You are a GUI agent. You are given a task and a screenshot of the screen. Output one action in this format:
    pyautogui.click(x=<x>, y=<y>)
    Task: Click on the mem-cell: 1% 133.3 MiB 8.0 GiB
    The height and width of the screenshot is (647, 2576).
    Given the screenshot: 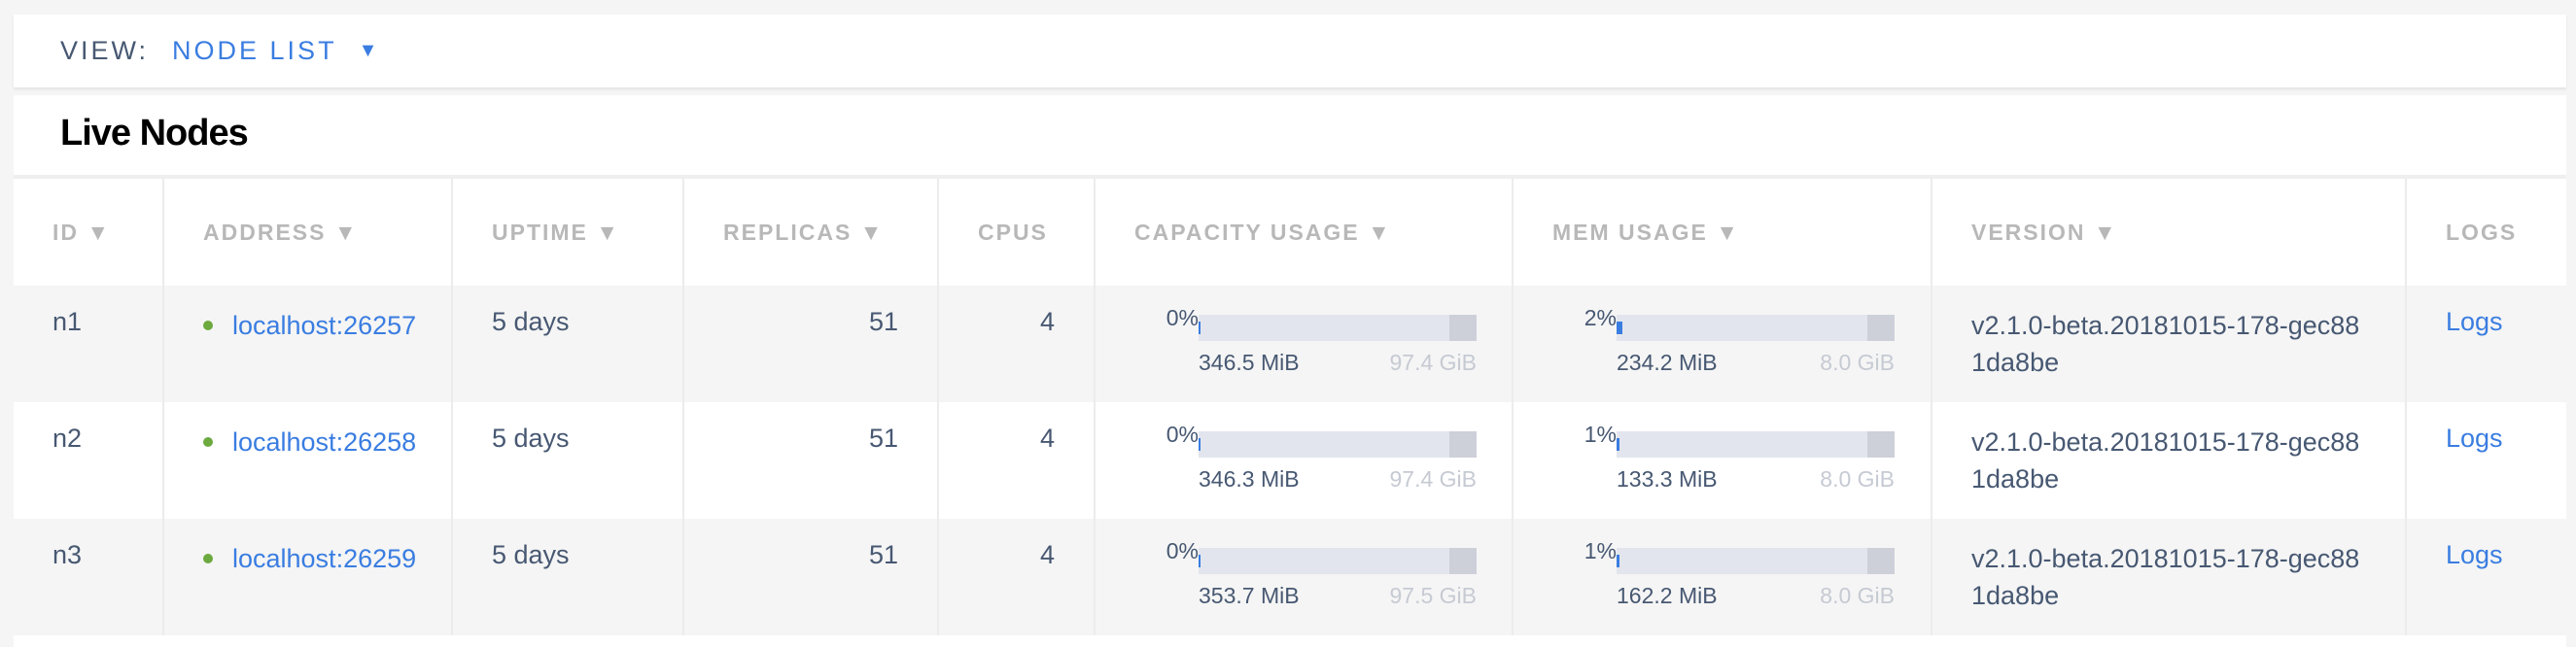 What is the action you would take?
    pyautogui.click(x=1723, y=460)
    